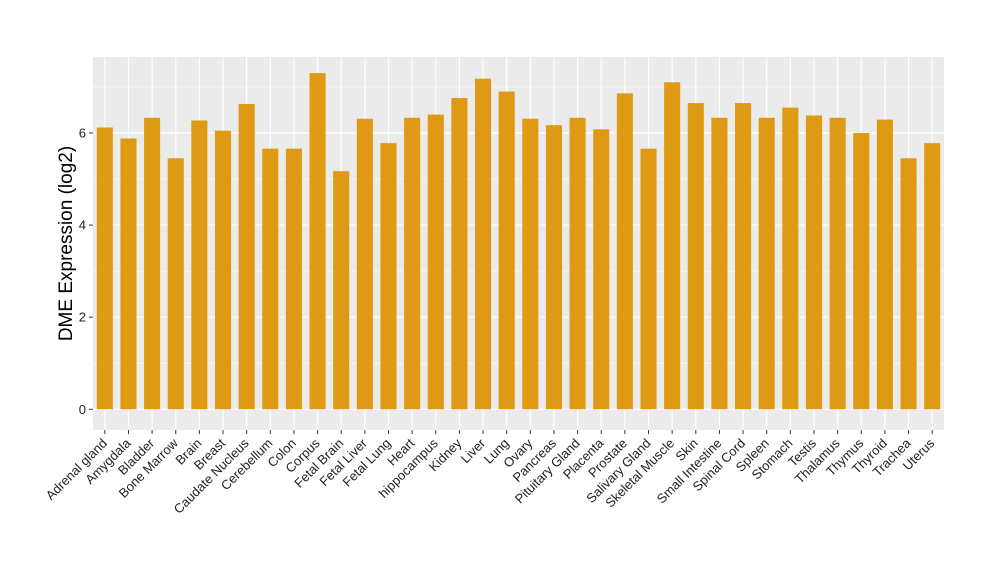 The image size is (1000, 580). I want to click on bar-salivary-gland, so click(648, 279).